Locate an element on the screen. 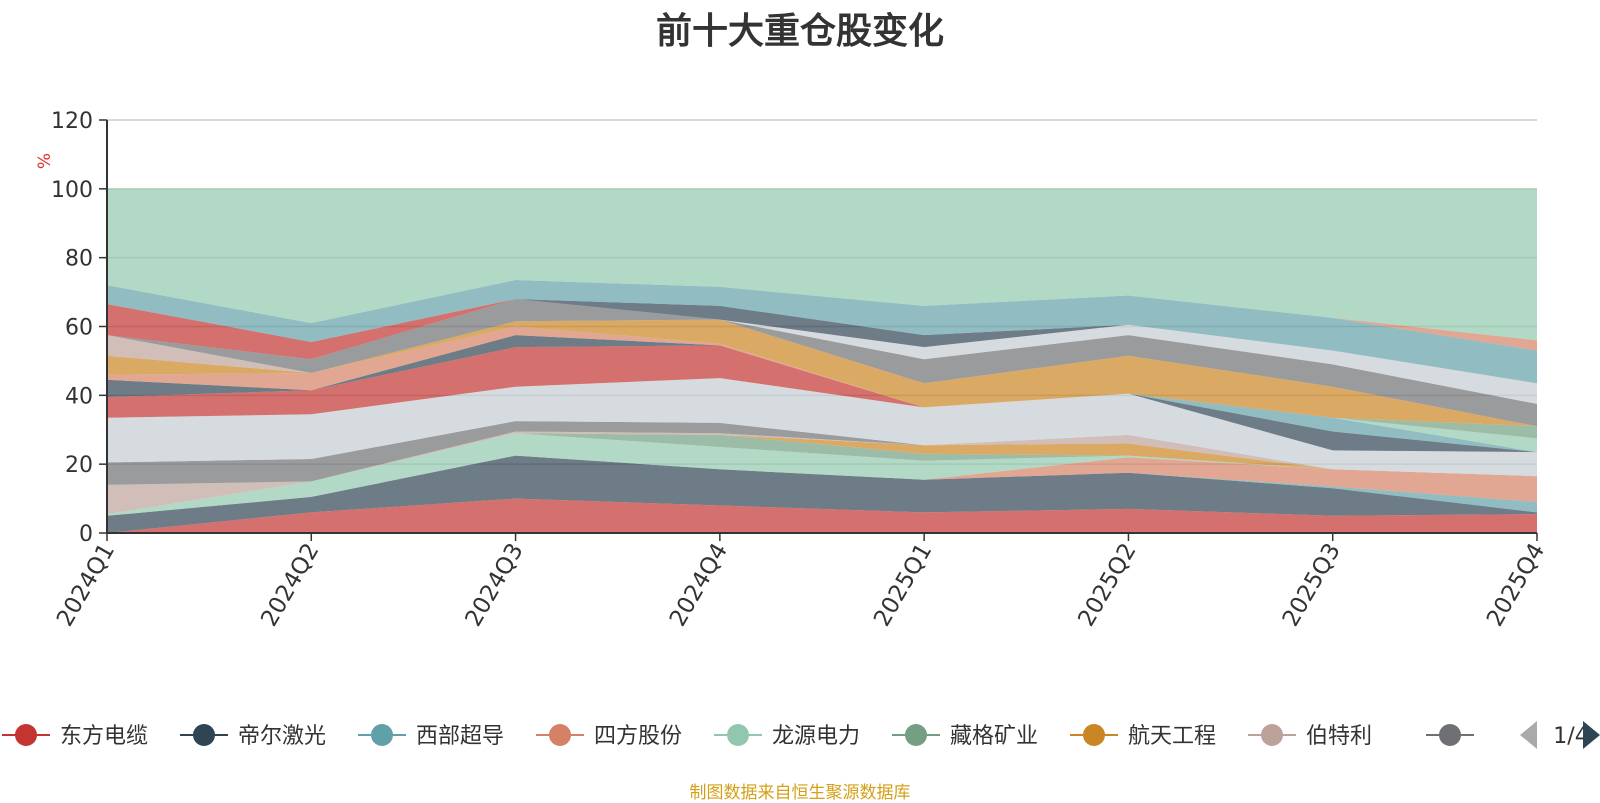 This screenshot has height=803, width=1600. x-tick-label: 2024Q2 is located at coordinates (290, 585).